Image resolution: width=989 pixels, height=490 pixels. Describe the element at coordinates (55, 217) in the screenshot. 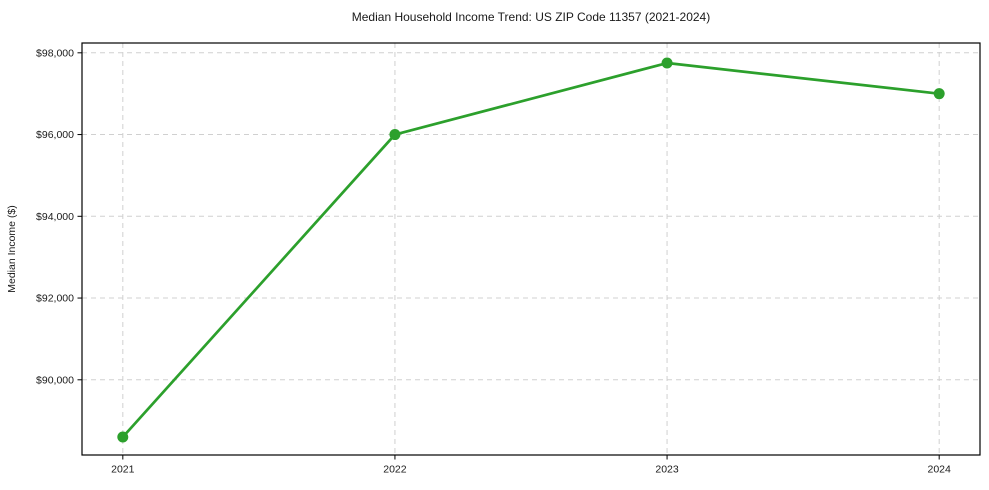

I see `y-tick-label: $94,000` at that location.